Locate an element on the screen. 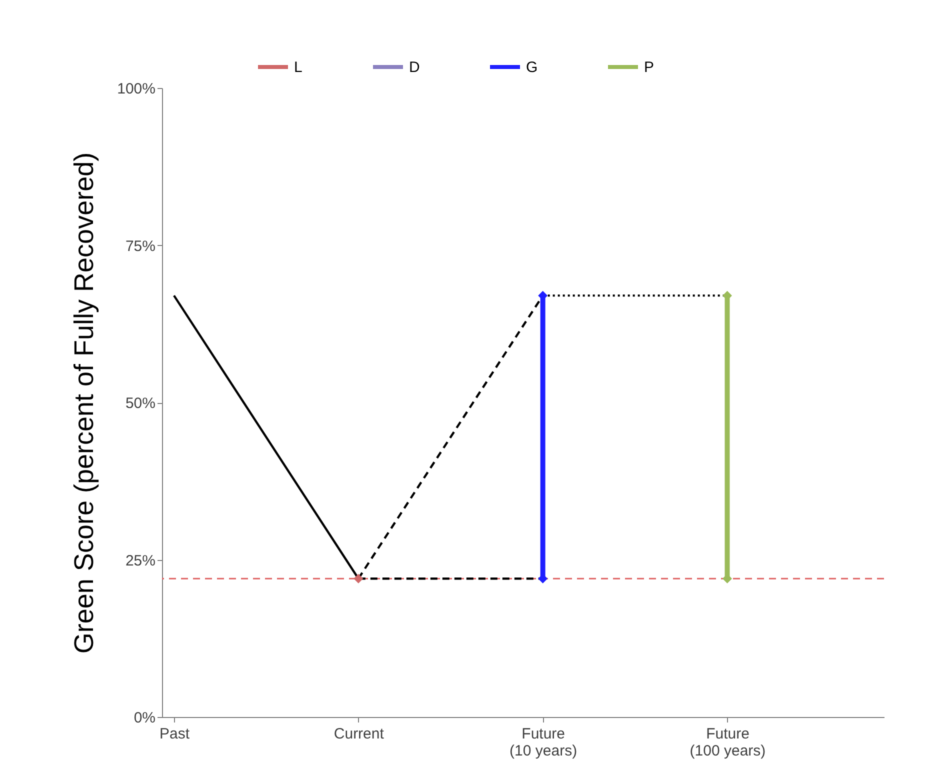  x-tick-label: Past is located at coordinates (174, 734).